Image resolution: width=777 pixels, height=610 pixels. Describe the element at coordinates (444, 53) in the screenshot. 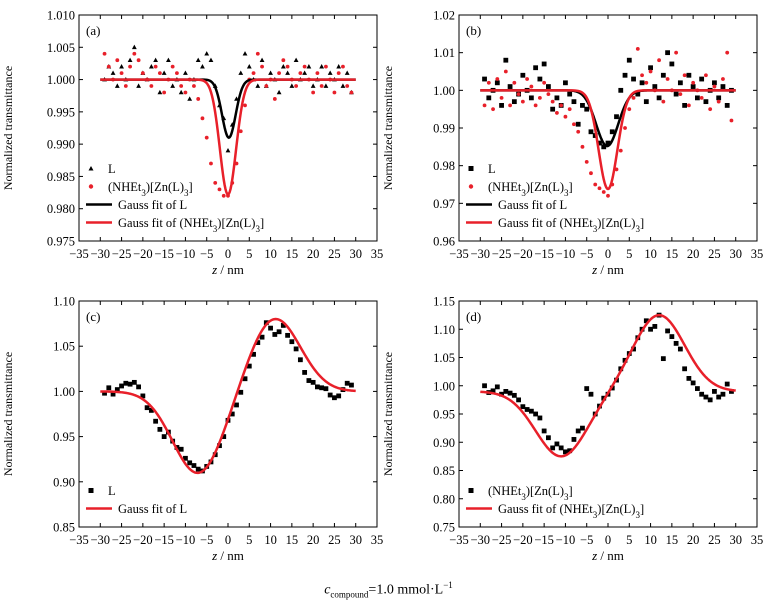

I see `y-tick-label: 1.01` at that location.